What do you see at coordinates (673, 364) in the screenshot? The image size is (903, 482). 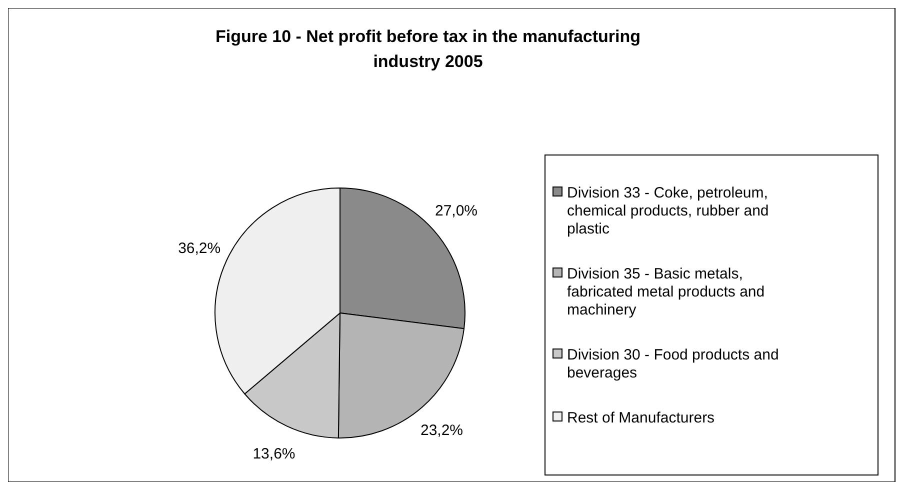 I see `legend-label: Division 30 - Food products and beverages` at bounding box center [673, 364].